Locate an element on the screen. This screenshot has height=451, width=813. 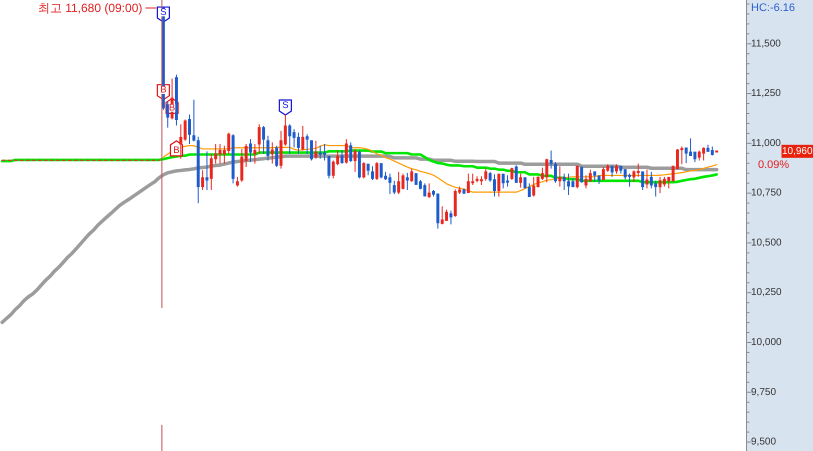
y-tick-label: 10,500 is located at coordinates (766, 242).